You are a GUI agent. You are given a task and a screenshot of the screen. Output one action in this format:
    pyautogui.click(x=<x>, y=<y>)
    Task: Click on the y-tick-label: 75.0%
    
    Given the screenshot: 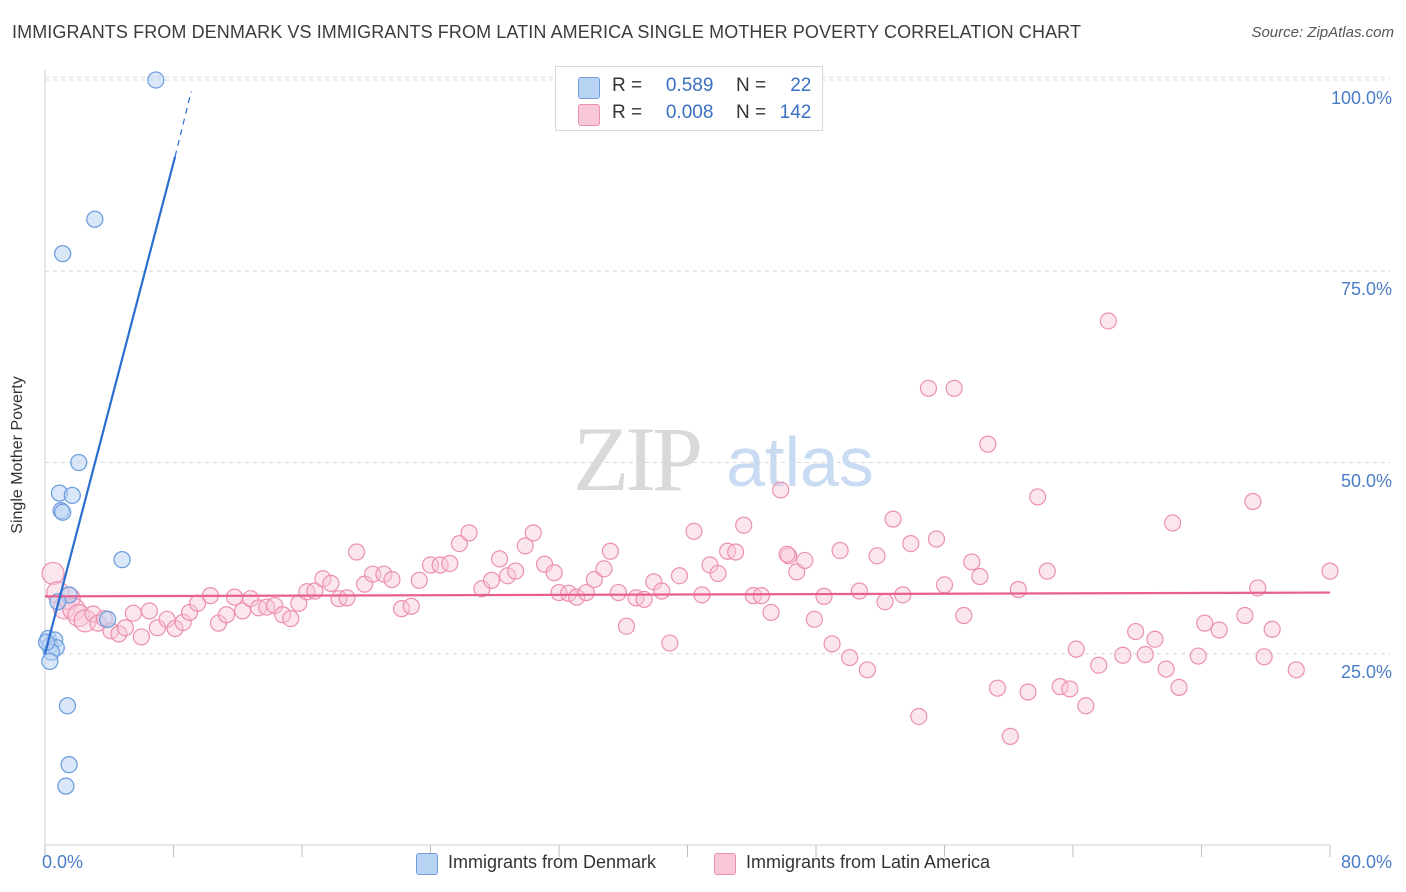 What is the action you would take?
    pyautogui.click(x=1366, y=289)
    